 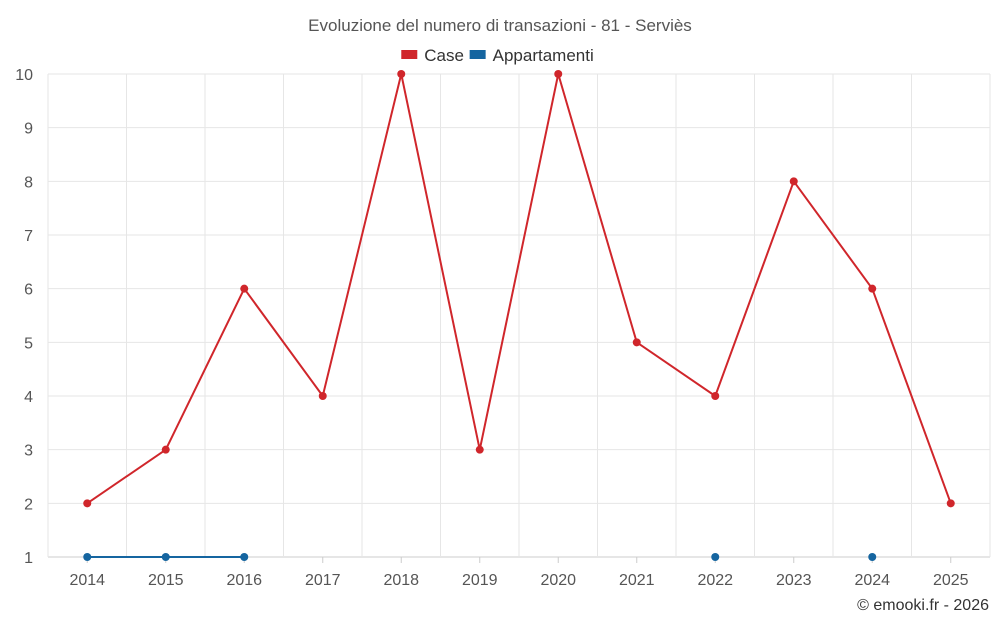 I want to click on data-point-appartamenti-2014, so click(x=87, y=557).